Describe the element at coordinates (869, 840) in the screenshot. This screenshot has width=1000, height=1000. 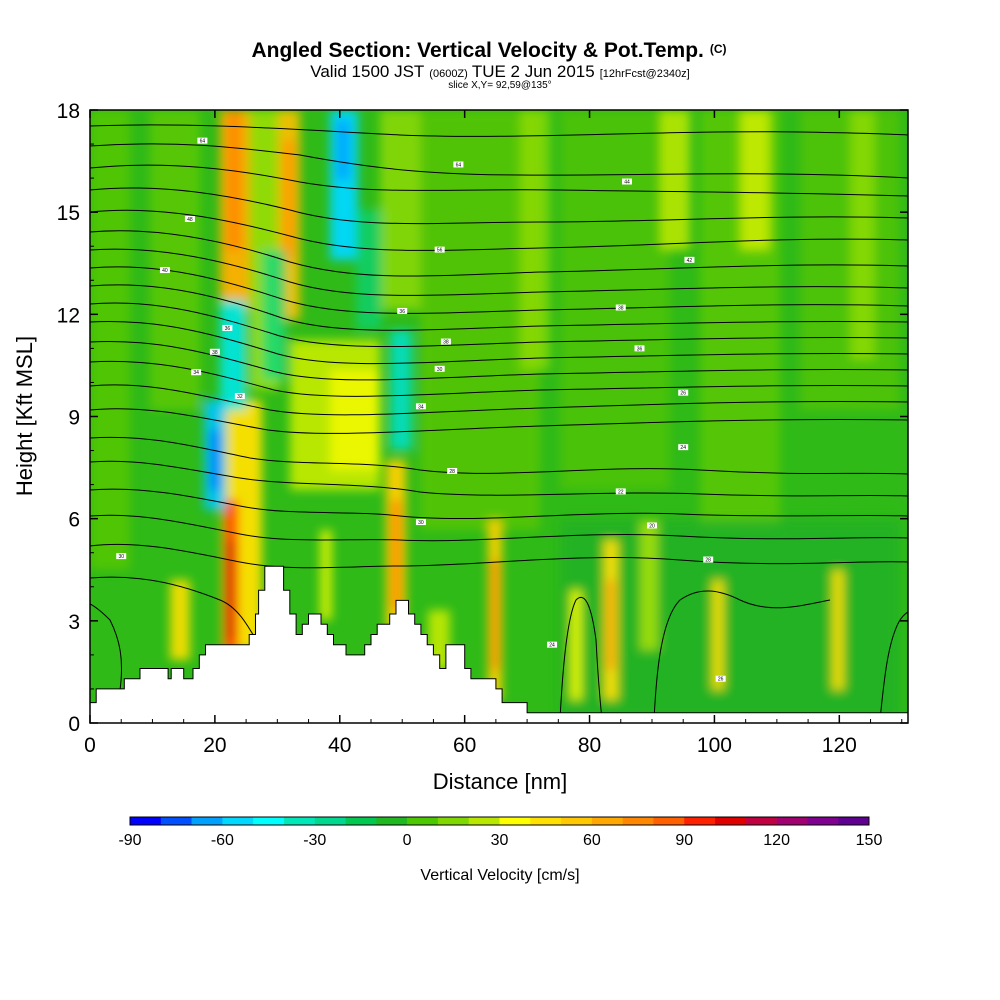
I see `colorbar-tick-label: 150` at that location.